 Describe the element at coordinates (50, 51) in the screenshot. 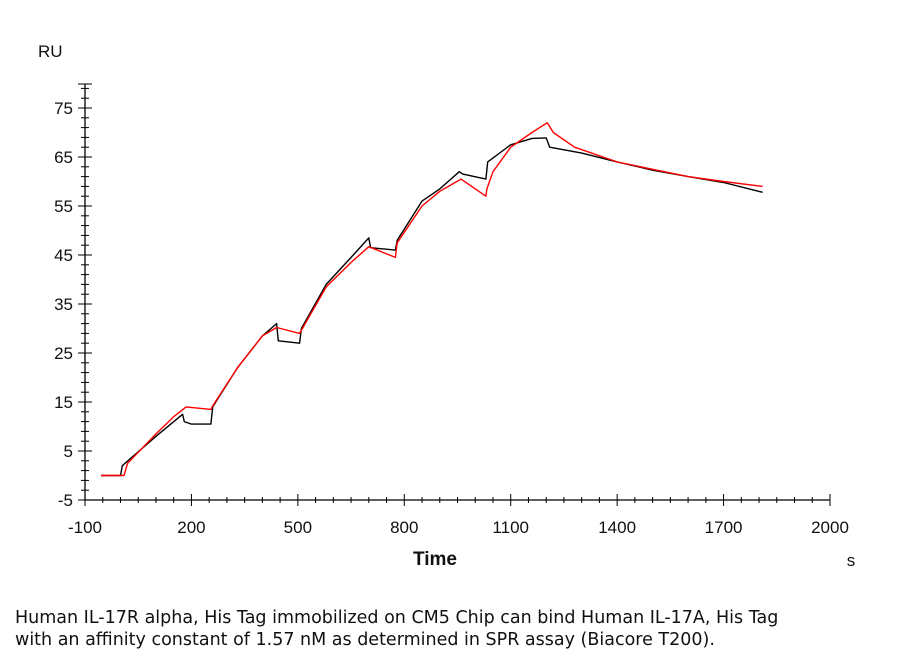

I see `y-axis-unit-label: RU` at that location.